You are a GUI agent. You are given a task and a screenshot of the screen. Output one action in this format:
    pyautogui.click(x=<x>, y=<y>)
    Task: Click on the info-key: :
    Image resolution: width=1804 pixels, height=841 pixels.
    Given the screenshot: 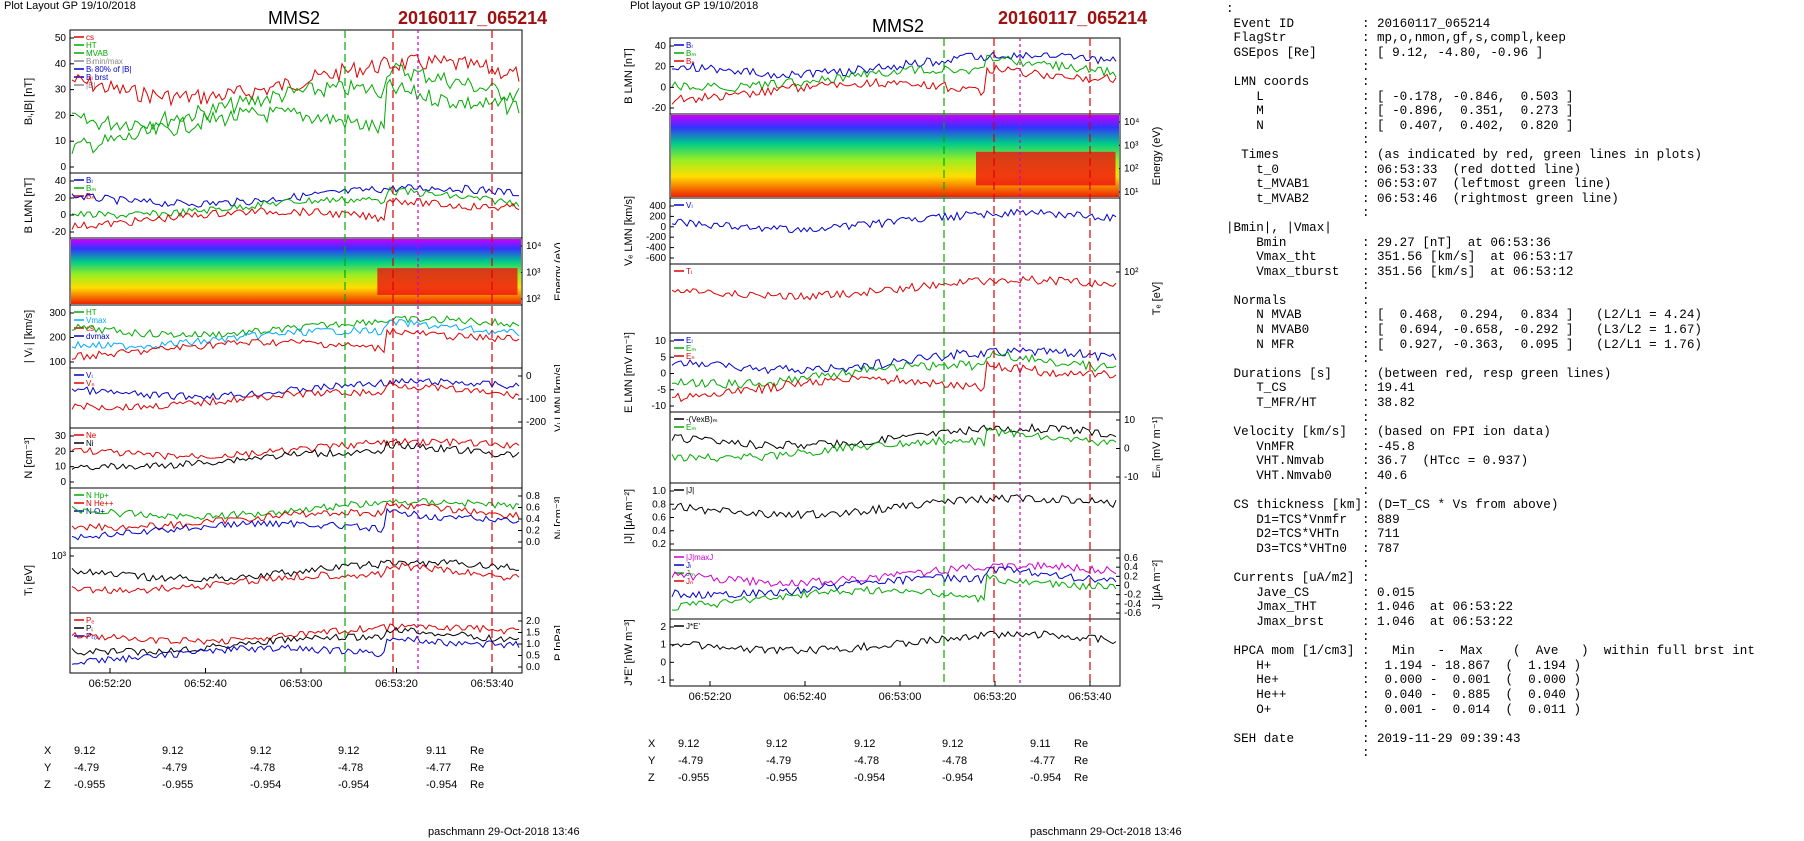 What is the action you would take?
    pyautogui.click(x=1230, y=9)
    